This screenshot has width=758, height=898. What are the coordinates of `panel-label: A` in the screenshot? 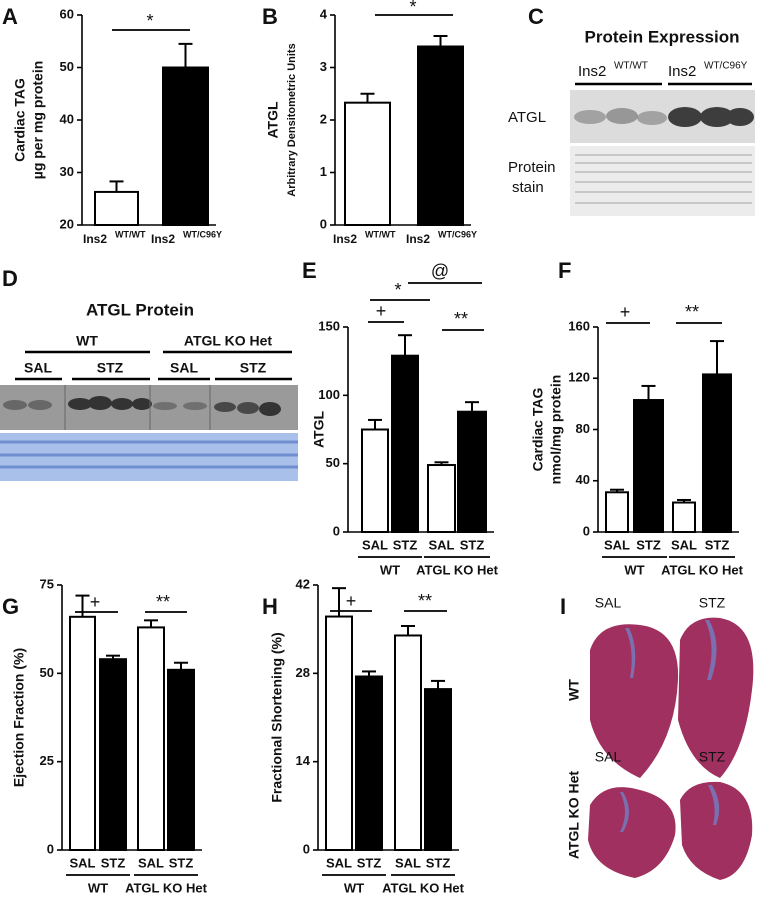 It's located at (10, 16).